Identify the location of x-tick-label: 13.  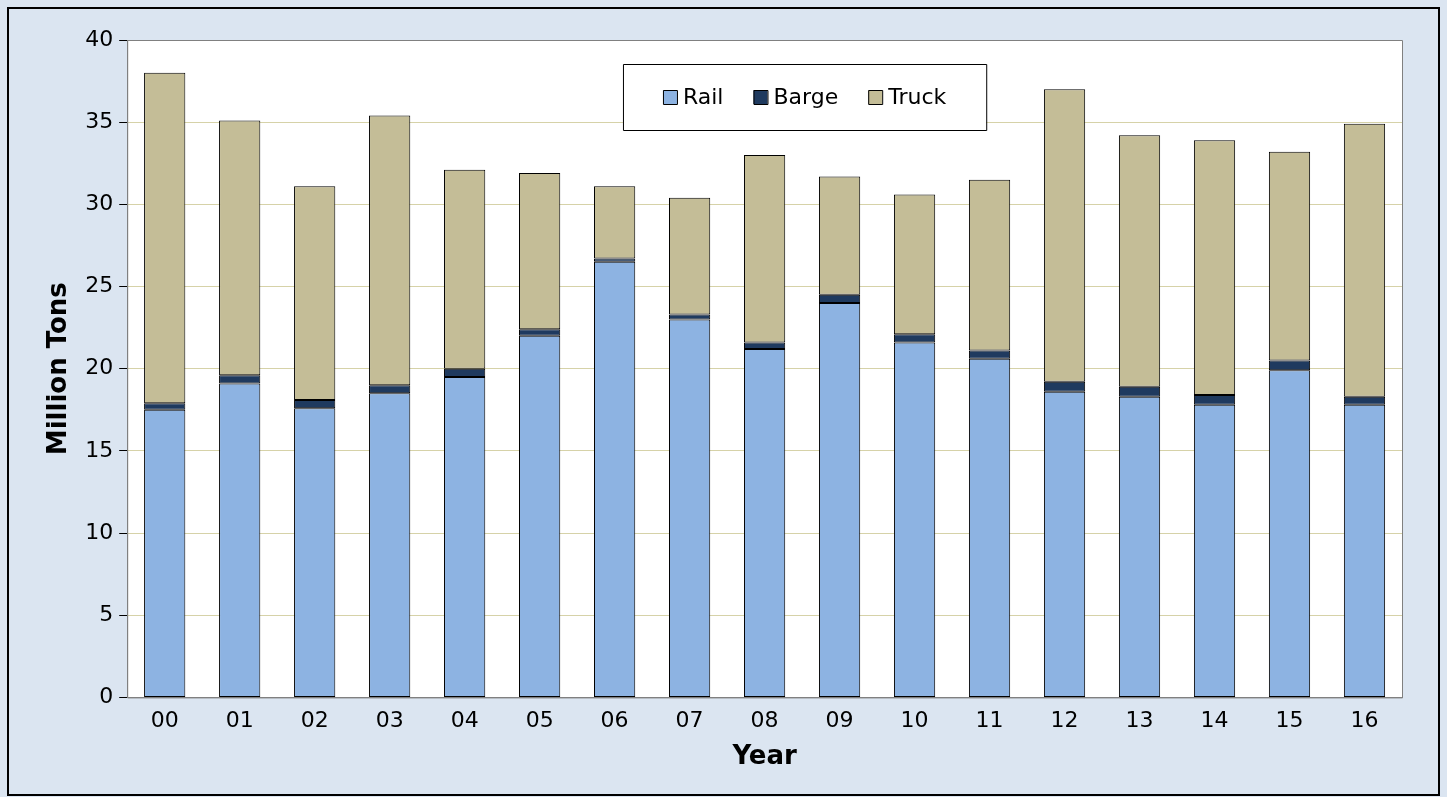
(1139, 720).